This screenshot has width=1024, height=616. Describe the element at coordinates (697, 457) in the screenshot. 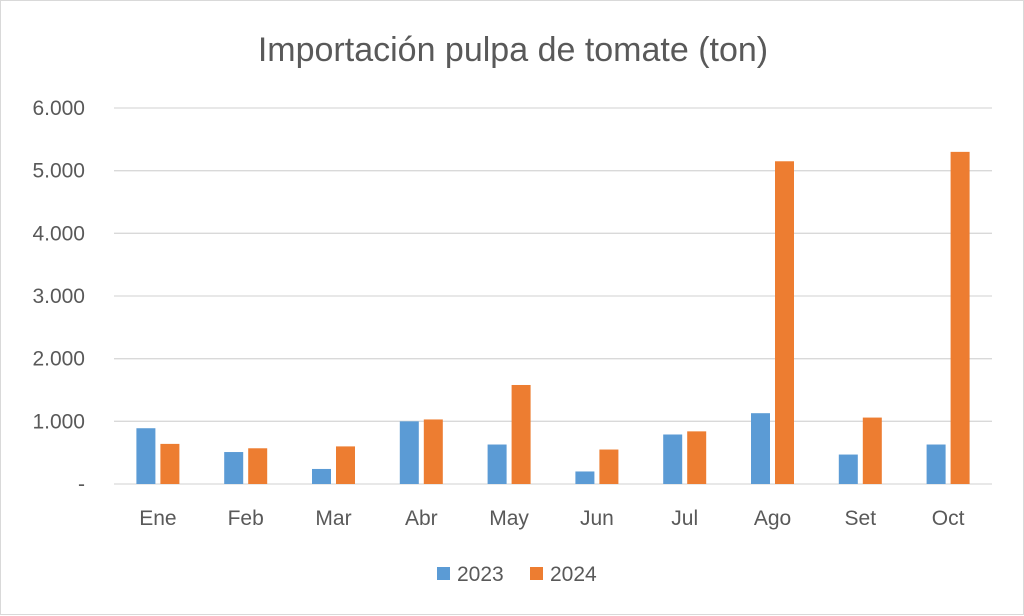

I see `bar-2024-Jul` at that location.